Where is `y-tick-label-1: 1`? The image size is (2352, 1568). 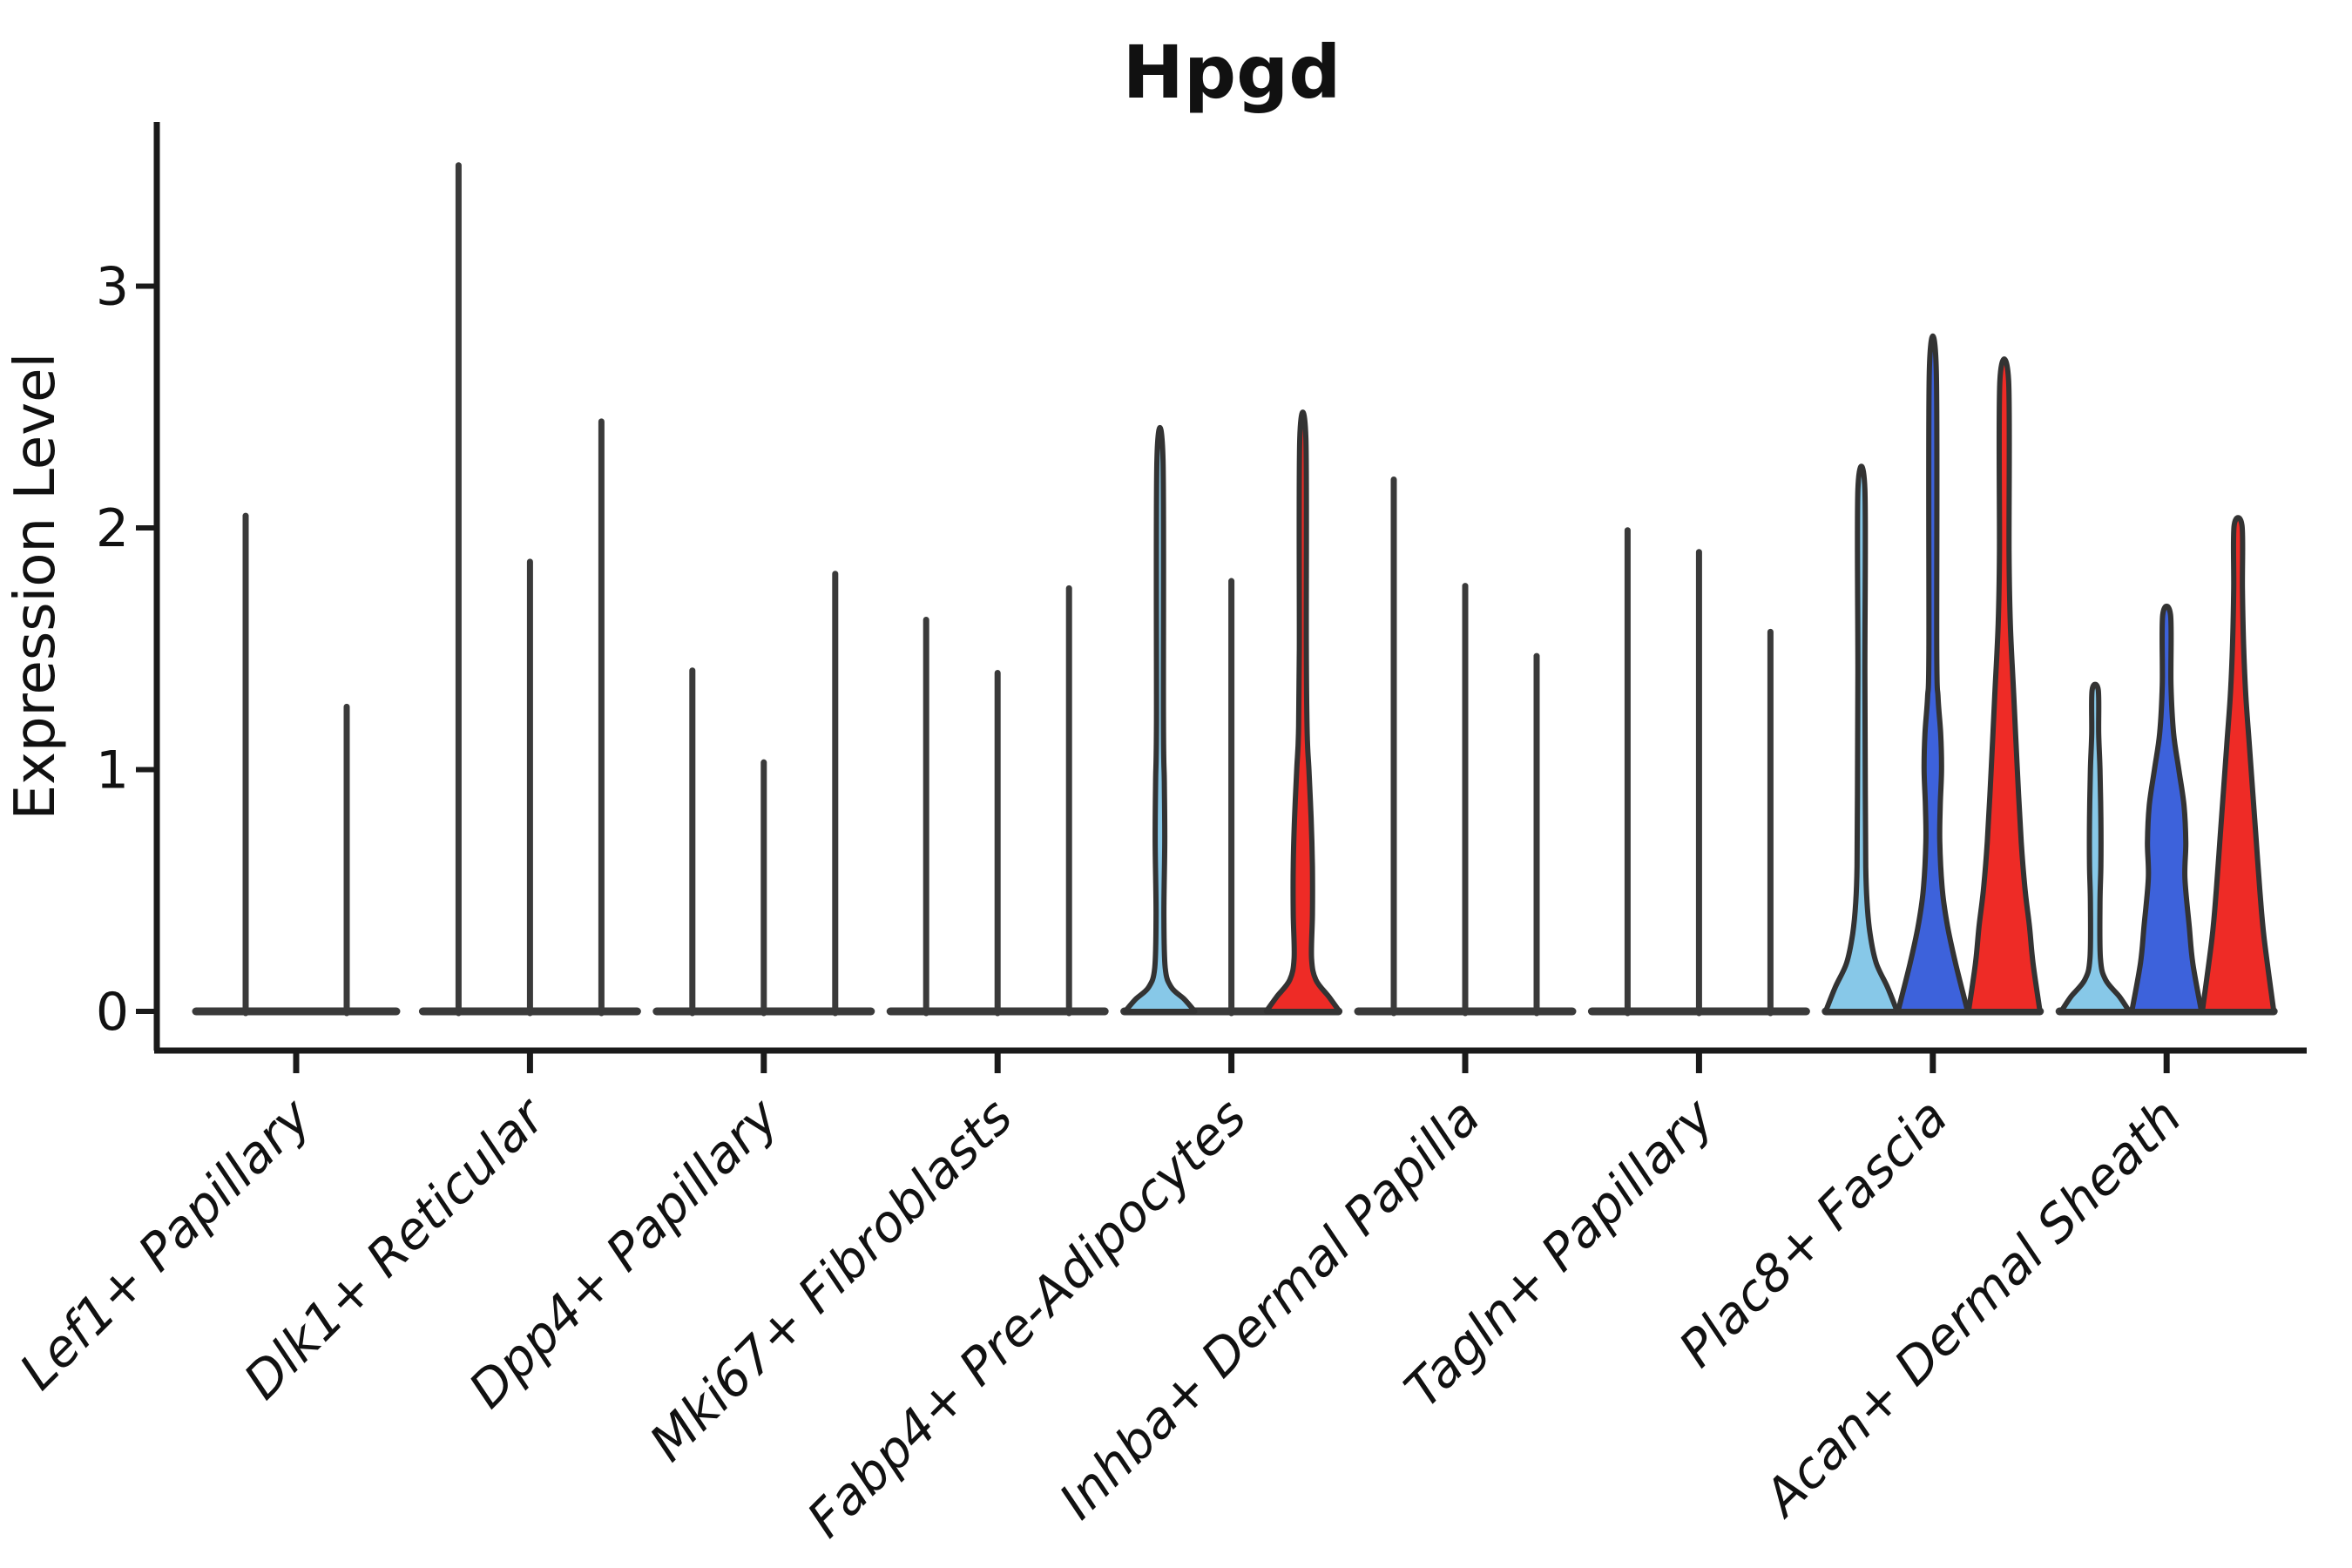
y-tick-label-1: 1 is located at coordinates (113, 770).